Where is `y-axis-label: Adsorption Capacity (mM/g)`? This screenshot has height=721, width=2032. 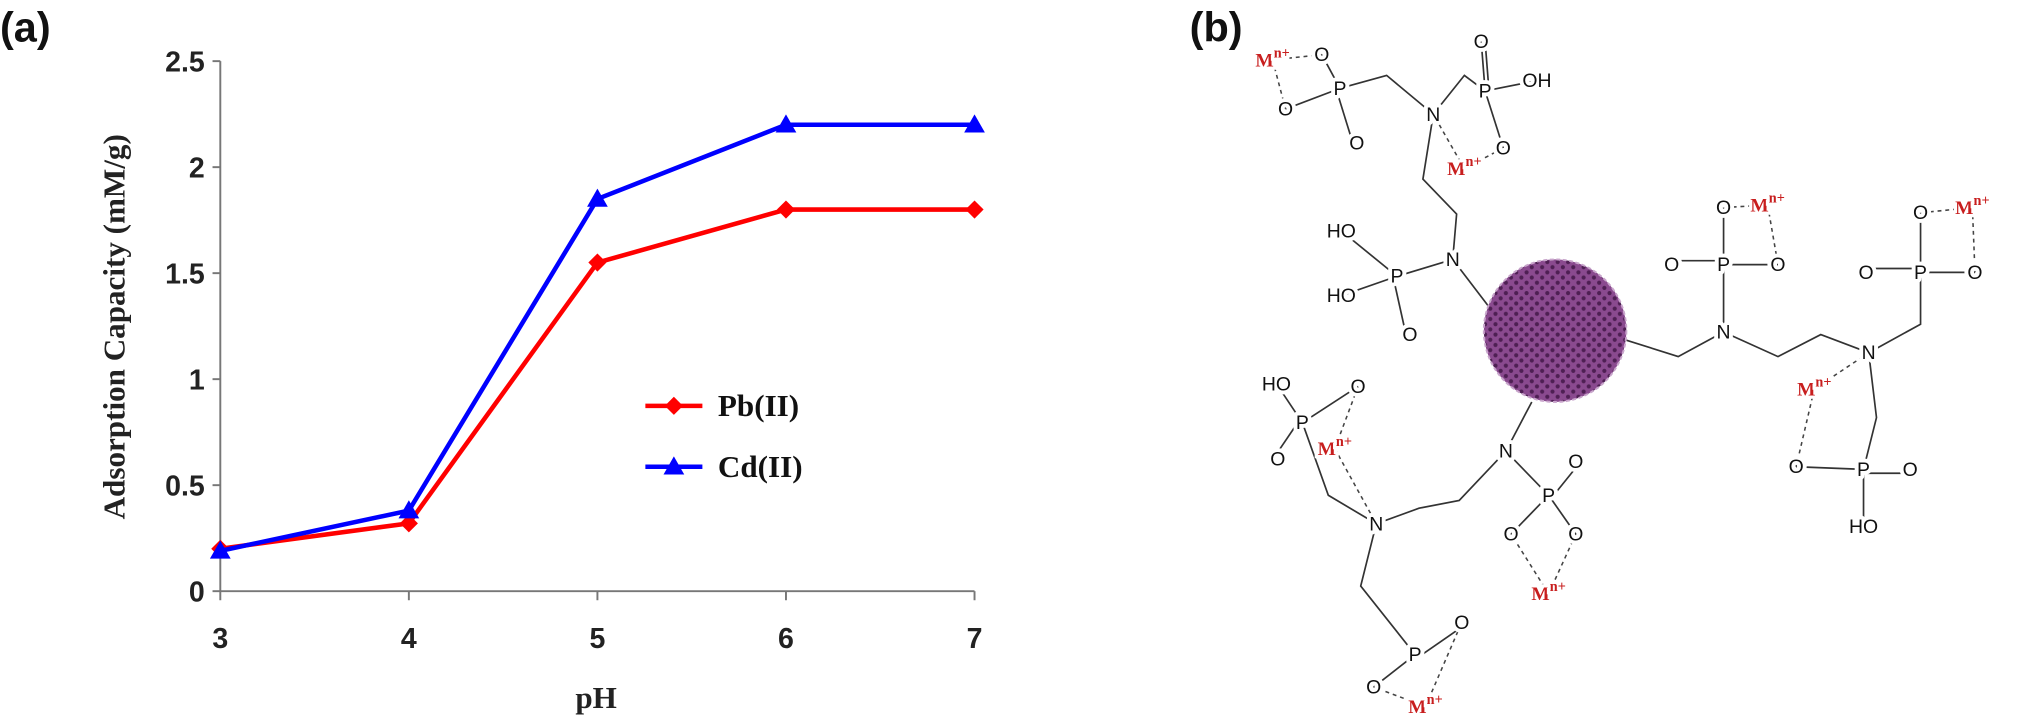
y-axis-label: Adsorption Capacity (mM/g) is located at coordinates (113, 326).